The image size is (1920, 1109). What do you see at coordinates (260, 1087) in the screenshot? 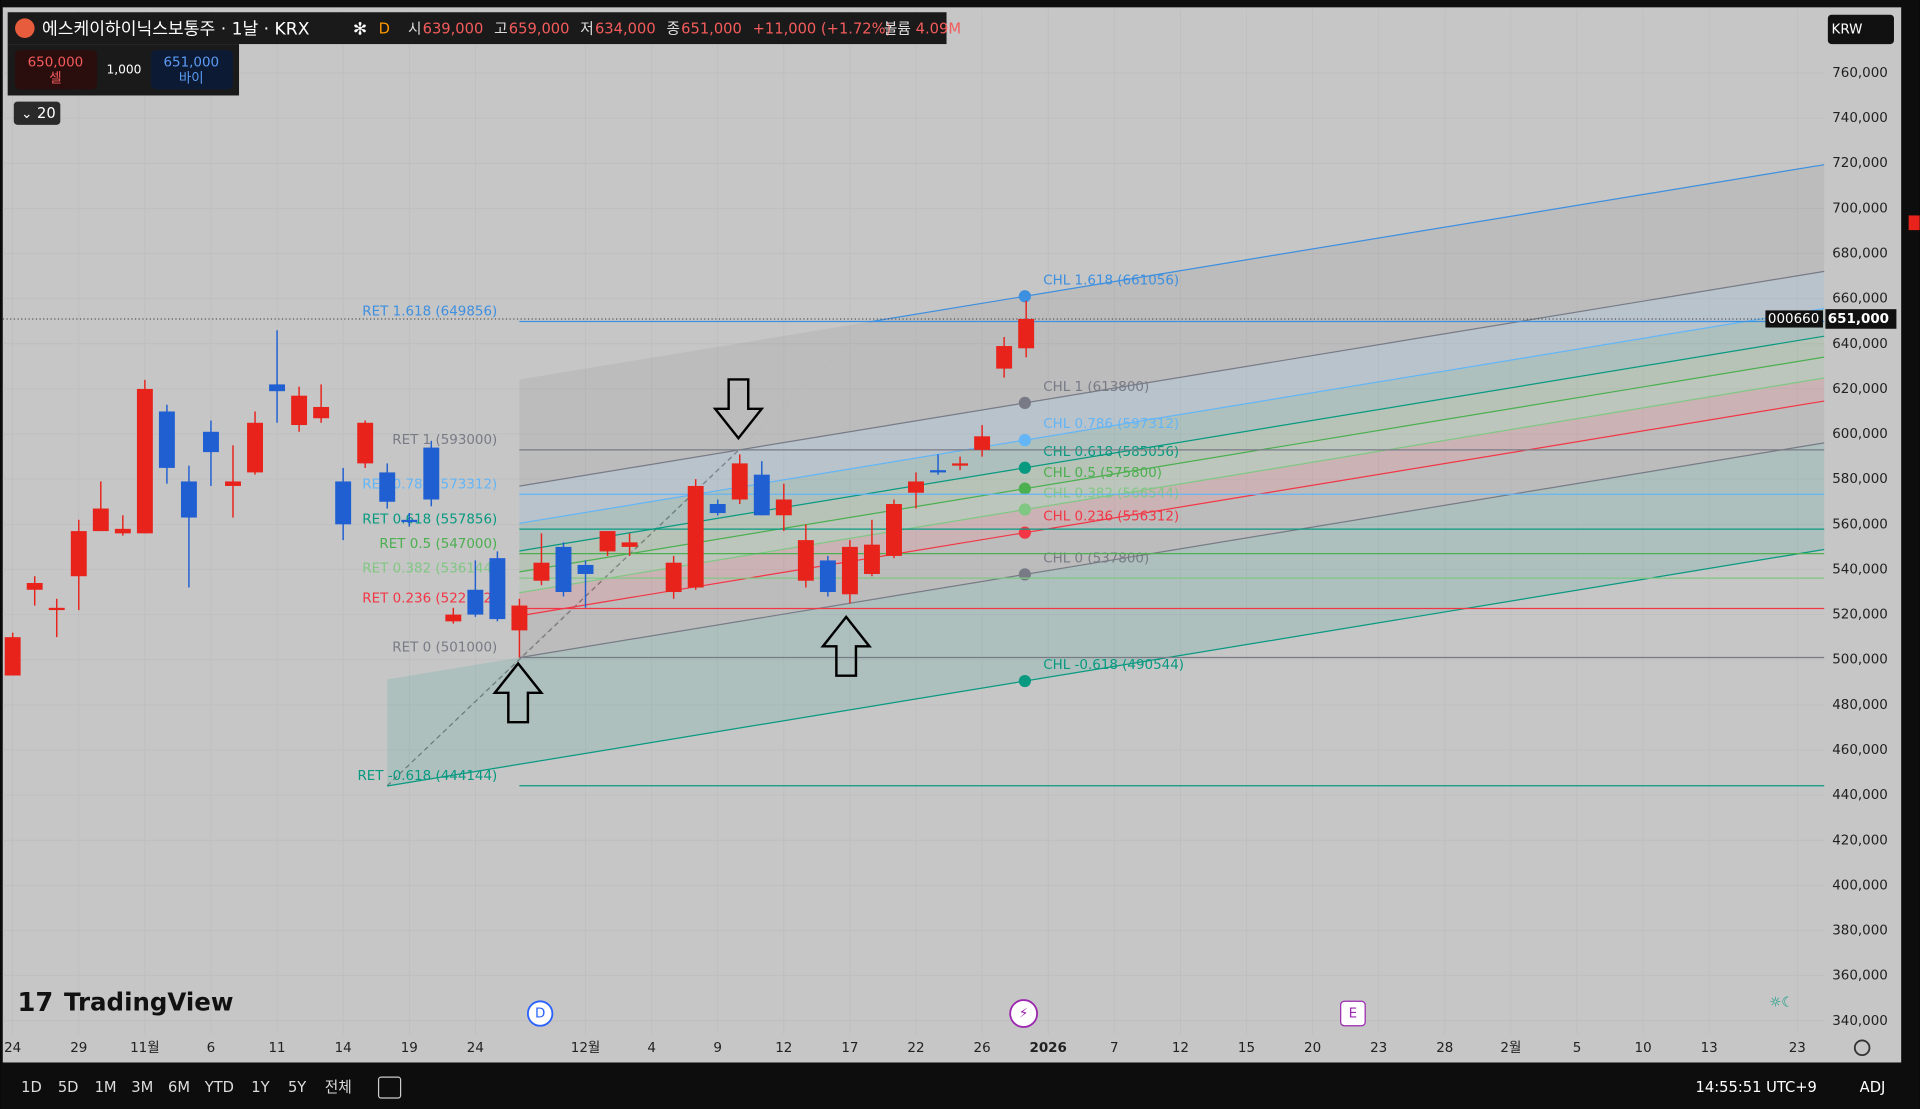
I see `range-button: 1Y` at bounding box center [260, 1087].